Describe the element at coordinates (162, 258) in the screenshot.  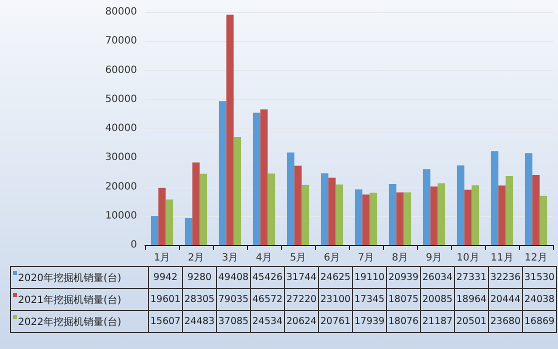
I see `x-tick-label: 1月` at that location.